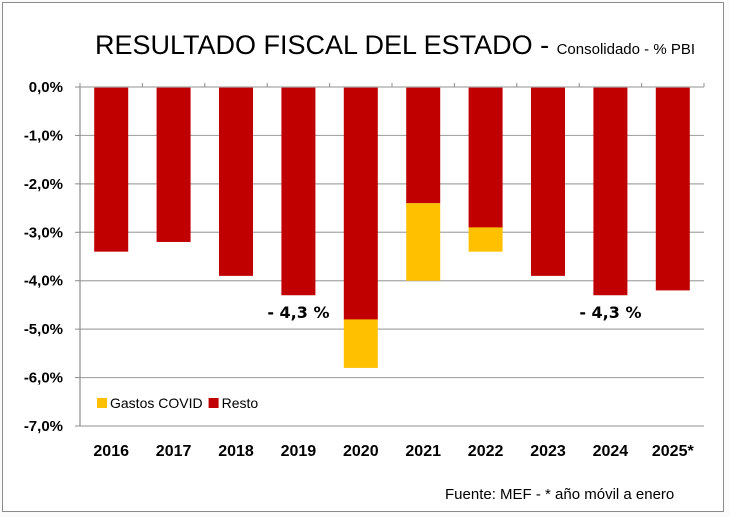 Image resolution: width=730 pixels, height=517 pixels. What do you see at coordinates (236, 181) in the screenshot?
I see `bar-resto-2018` at bounding box center [236, 181].